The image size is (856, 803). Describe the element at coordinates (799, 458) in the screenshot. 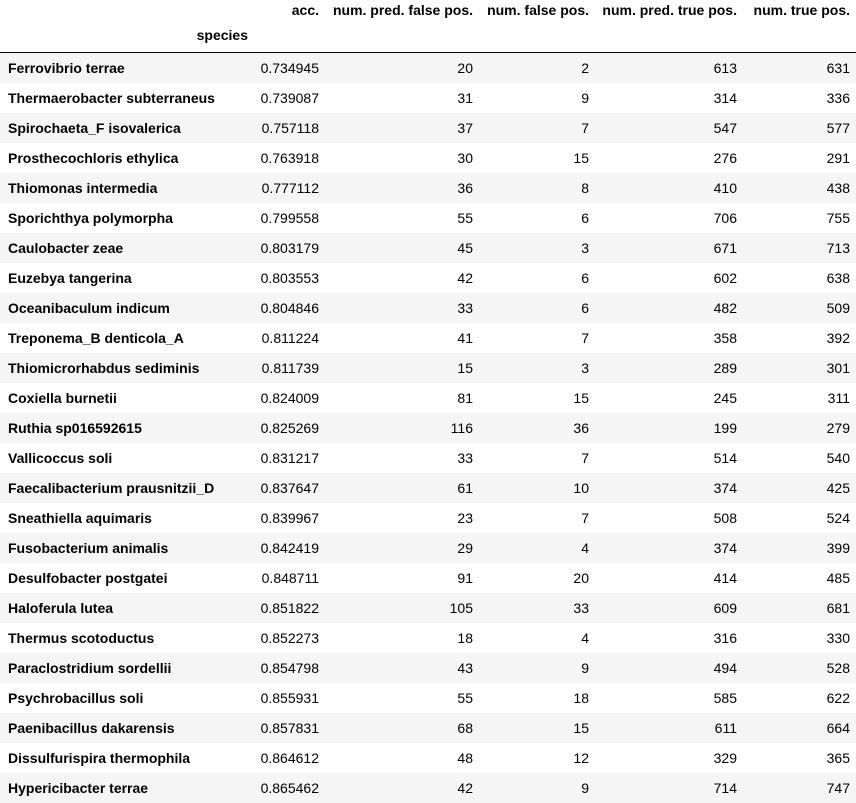

I see `true-pos-cell: 540` at that location.